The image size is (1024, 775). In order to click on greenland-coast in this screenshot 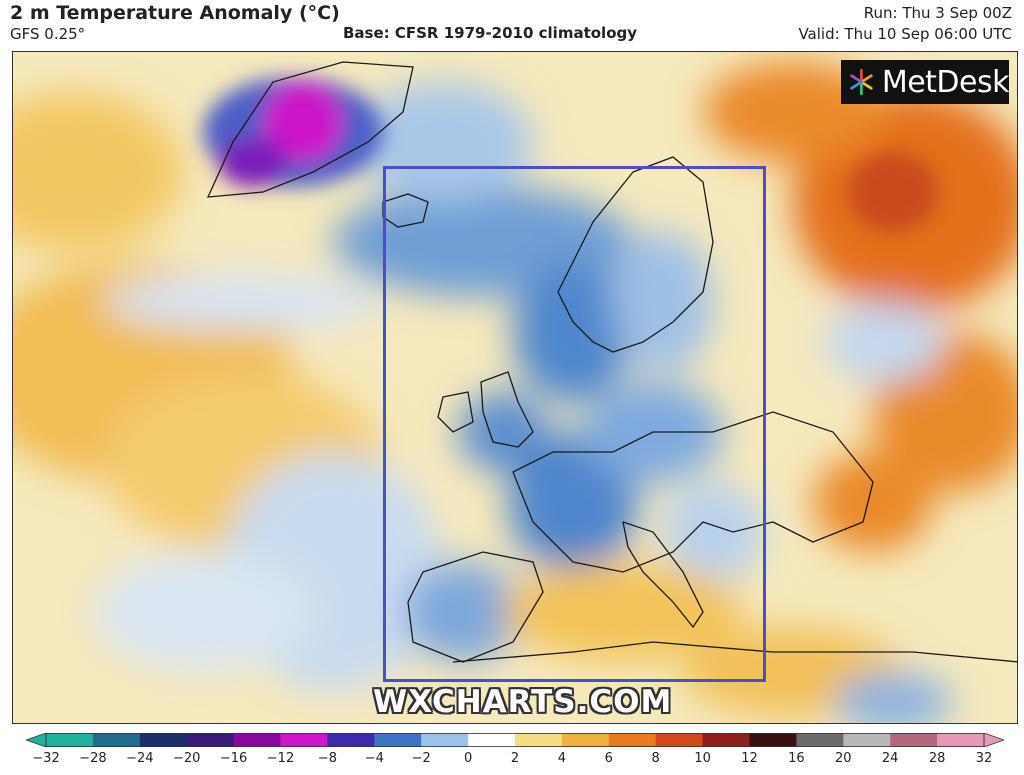, I will do `click(310, 129)`.